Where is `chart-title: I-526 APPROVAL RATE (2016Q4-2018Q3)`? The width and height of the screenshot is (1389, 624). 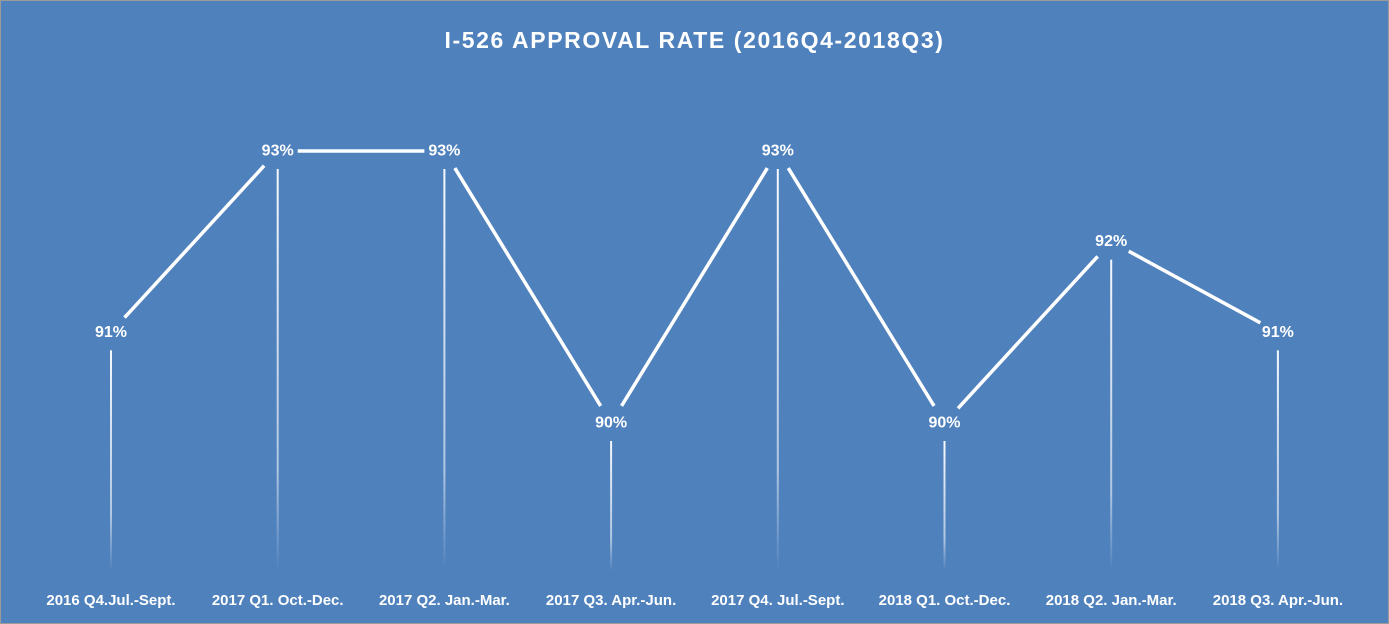 chart-title: I-526 APPROVAL RATE (2016Q4-2018Q3) is located at coordinates (694, 40).